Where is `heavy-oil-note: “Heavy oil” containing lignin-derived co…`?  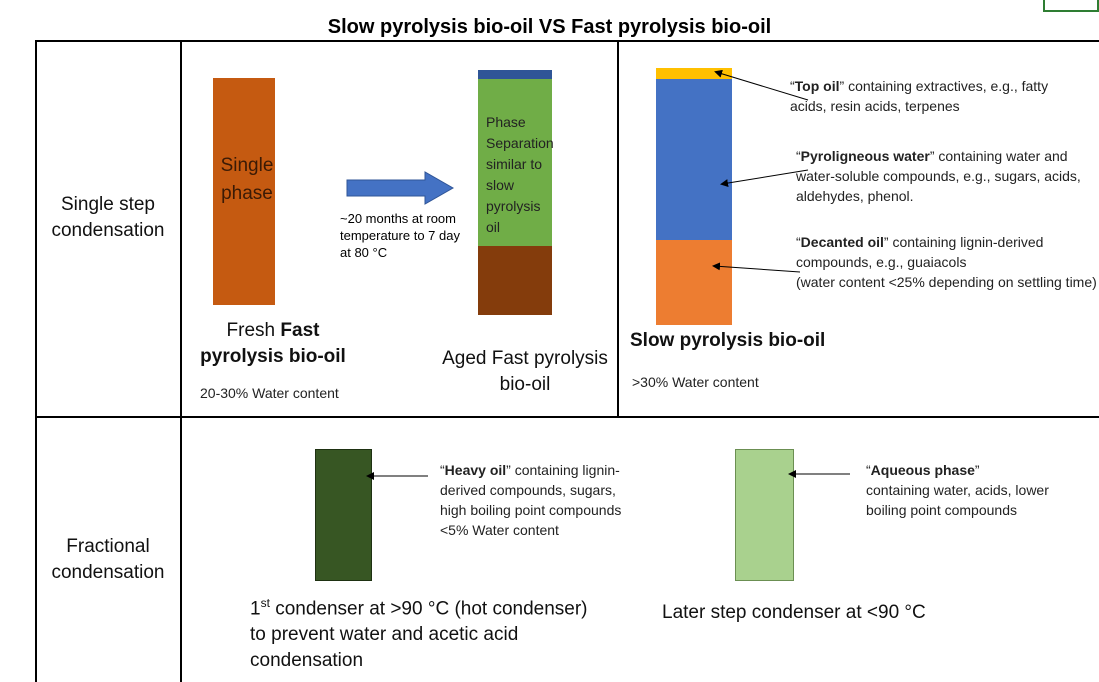 heavy-oil-note: “Heavy oil” containing lignin-derived co… is located at coordinates (535, 500).